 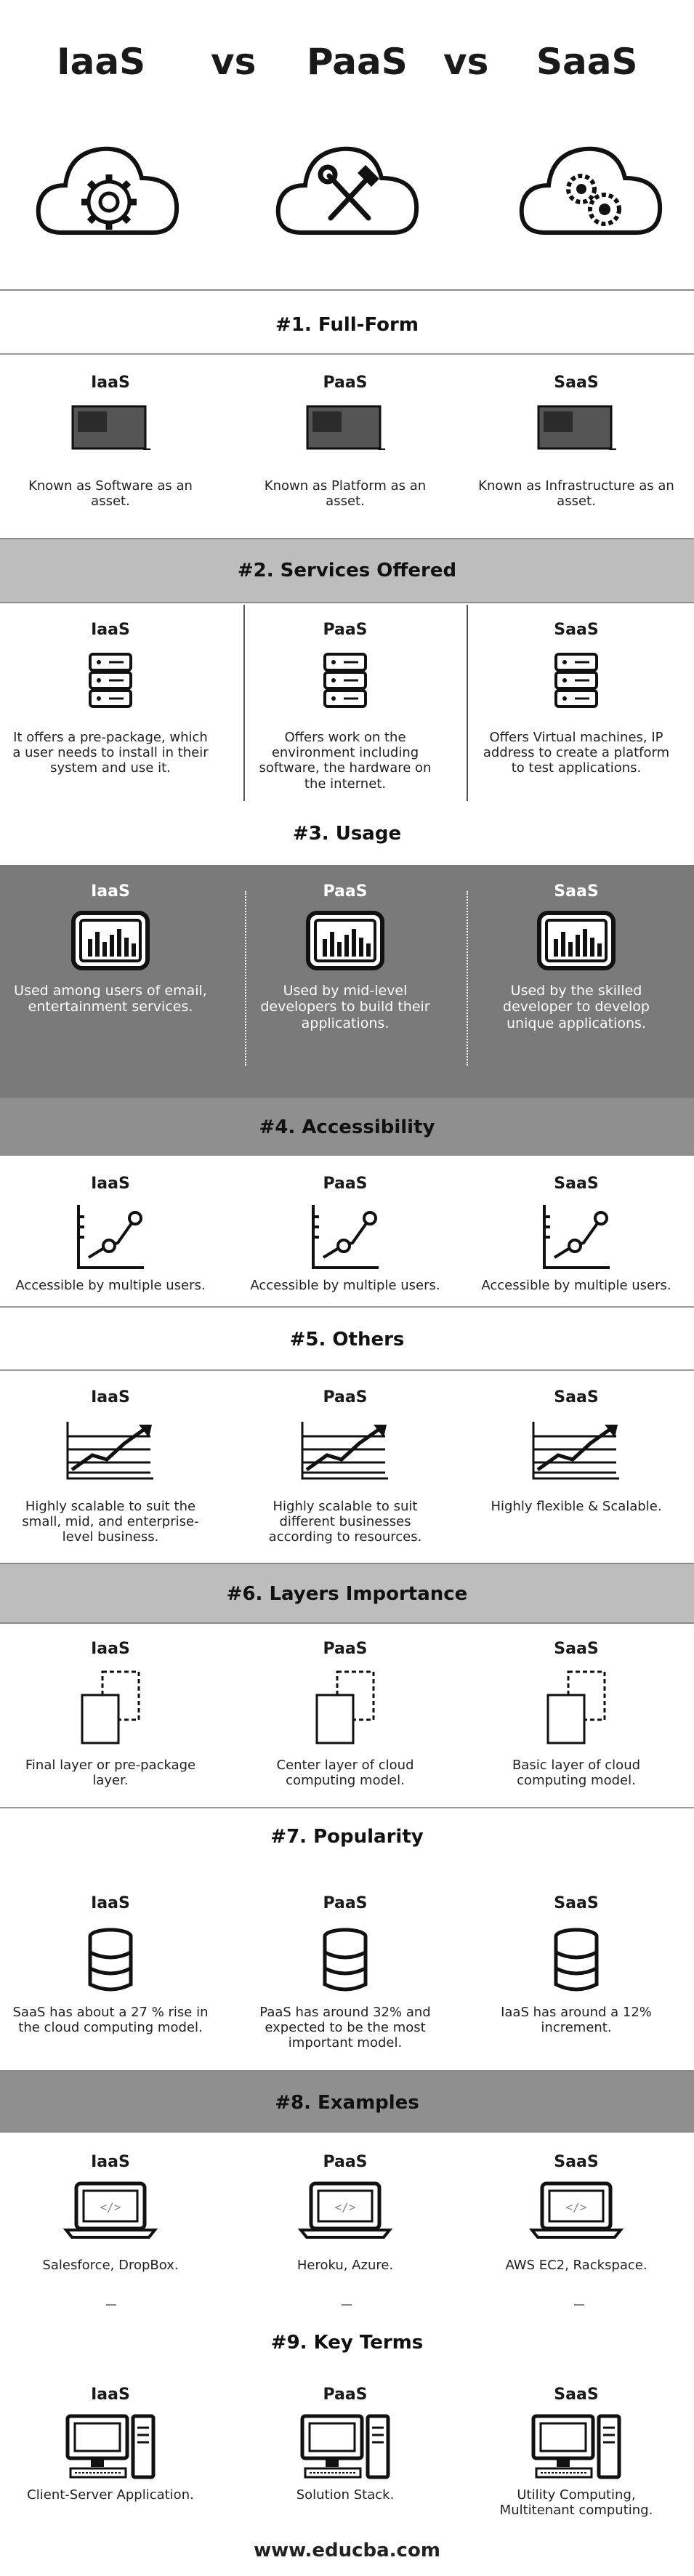 I want to click on section-8-title: #8. Examples, so click(x=347, y=2103).